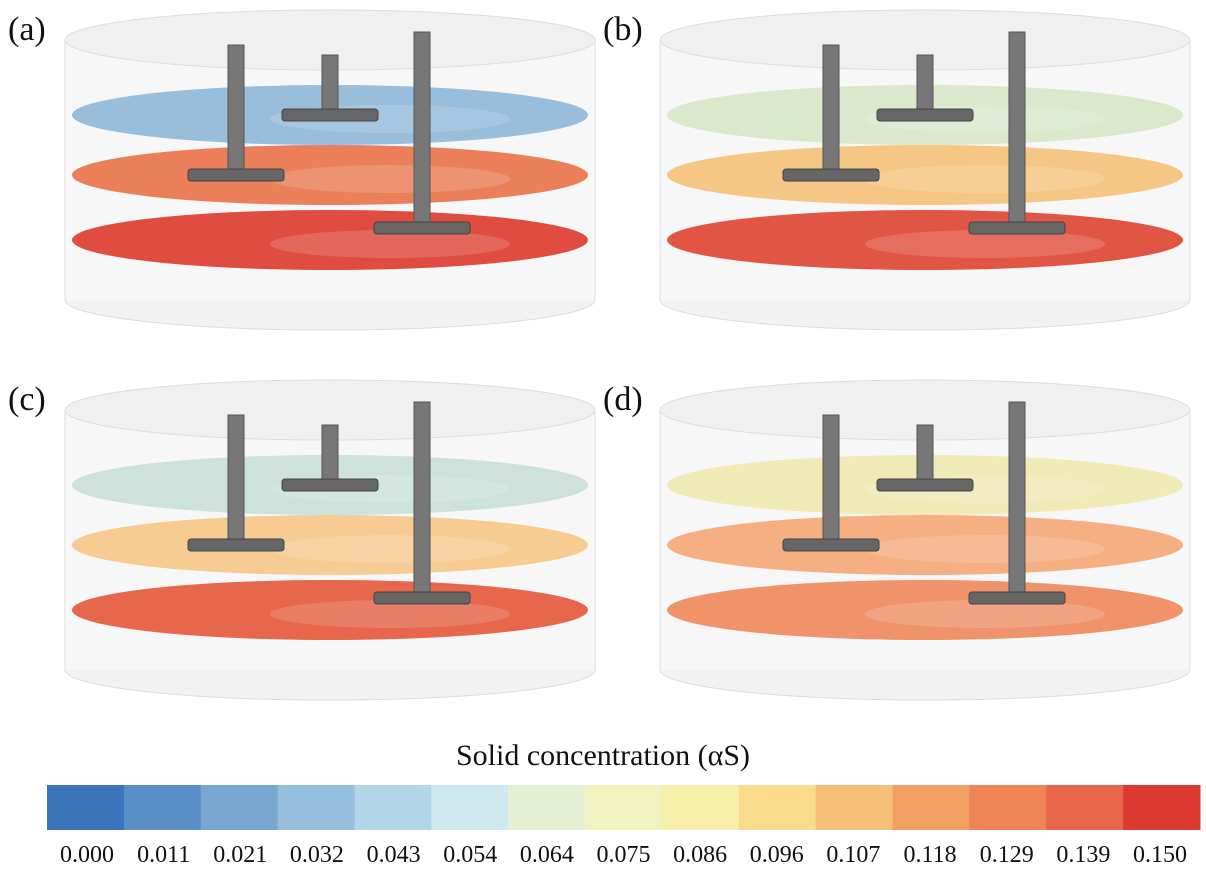  I want to click on colorbar-tick-label: 0.021, so click(240, 855).